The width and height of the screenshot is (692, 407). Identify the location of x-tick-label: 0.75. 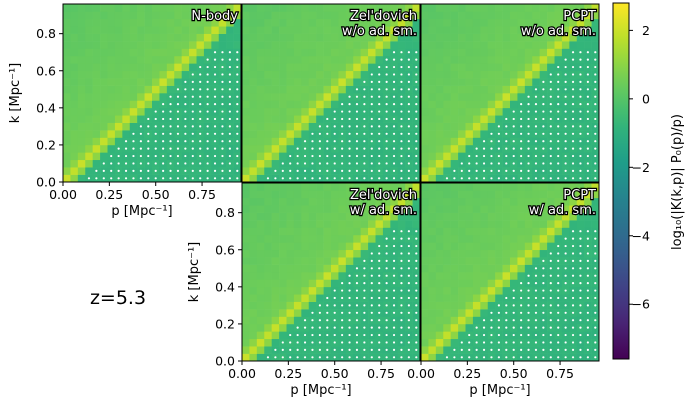
(202, 194).